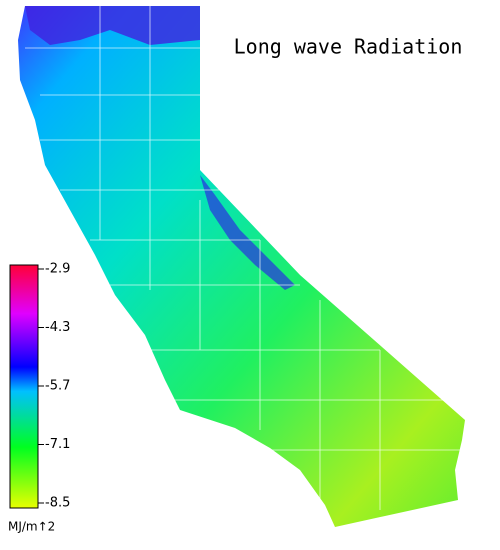 The width and height of the screenshot is (500, 550). Describe the element at coordinates (57, 386) in the screenshot. I see `legend-tick-label: -5.7` at that location.